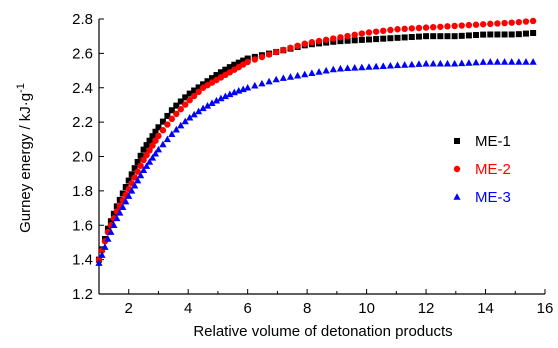 This screenshot has width=558, height=348. I want to click on x-axis-title: Relative volume of detonation products, so click(322, 331).